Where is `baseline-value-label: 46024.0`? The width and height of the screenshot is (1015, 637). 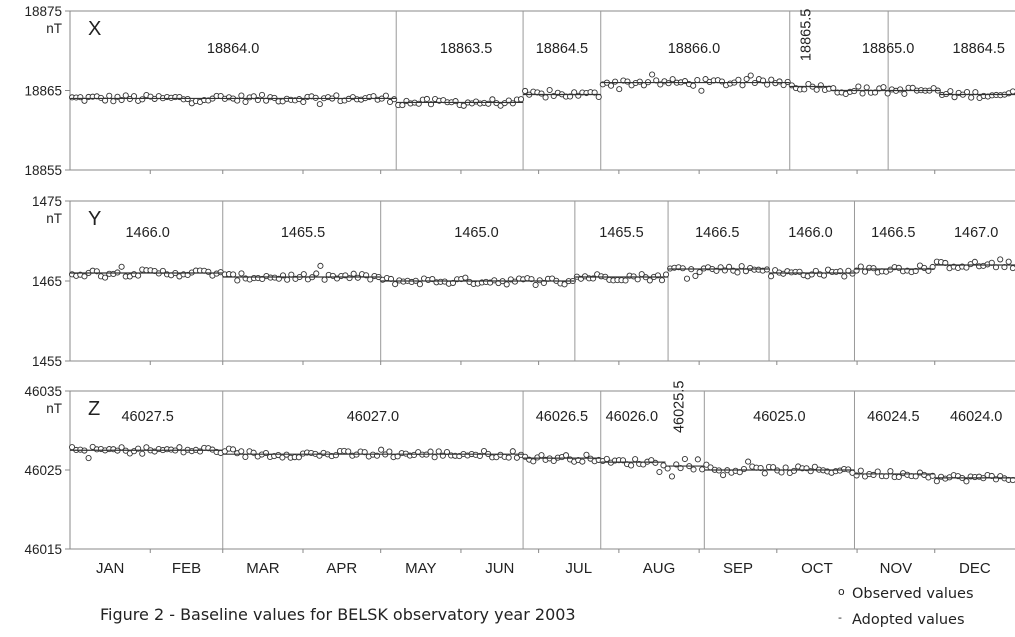 baseline-value-label: 46024.0 is located at coordinates (976, 417).